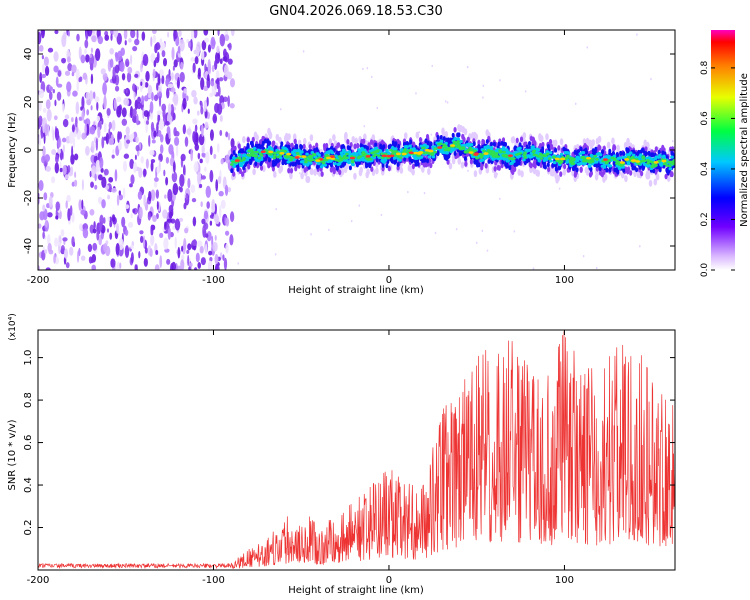 This screenshot has height=600, width=750. What do you see at coordinates (213, 280) in the screenshot?
I see `x-tick-label: -100` at bounding box center [213, 280].